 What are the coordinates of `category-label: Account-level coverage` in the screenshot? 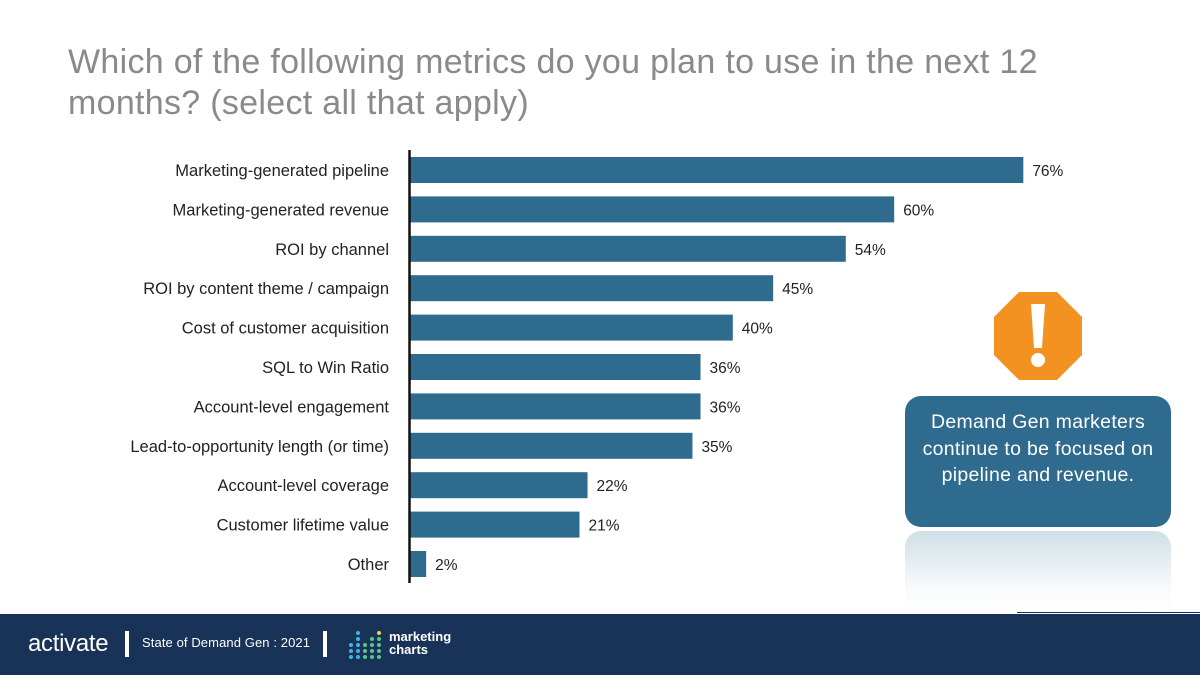 It's located at (303, 486).